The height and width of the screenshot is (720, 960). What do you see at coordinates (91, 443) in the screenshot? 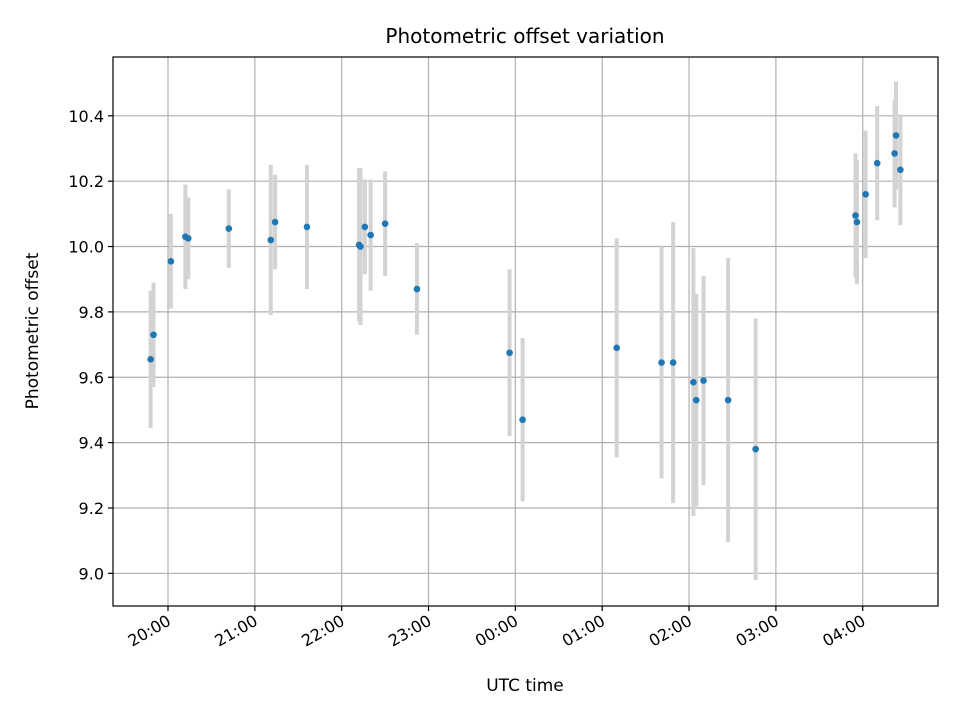
I see `y-tick-label: 9.4` at bounding box center [91, 443].